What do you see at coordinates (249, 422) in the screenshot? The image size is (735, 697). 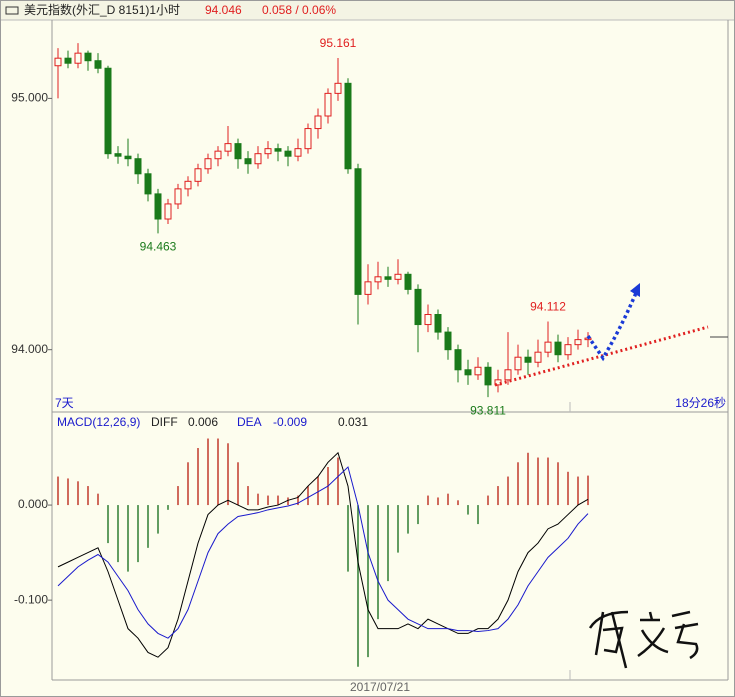 I see `dea-label: DEA` at bounding box center [249, 422].